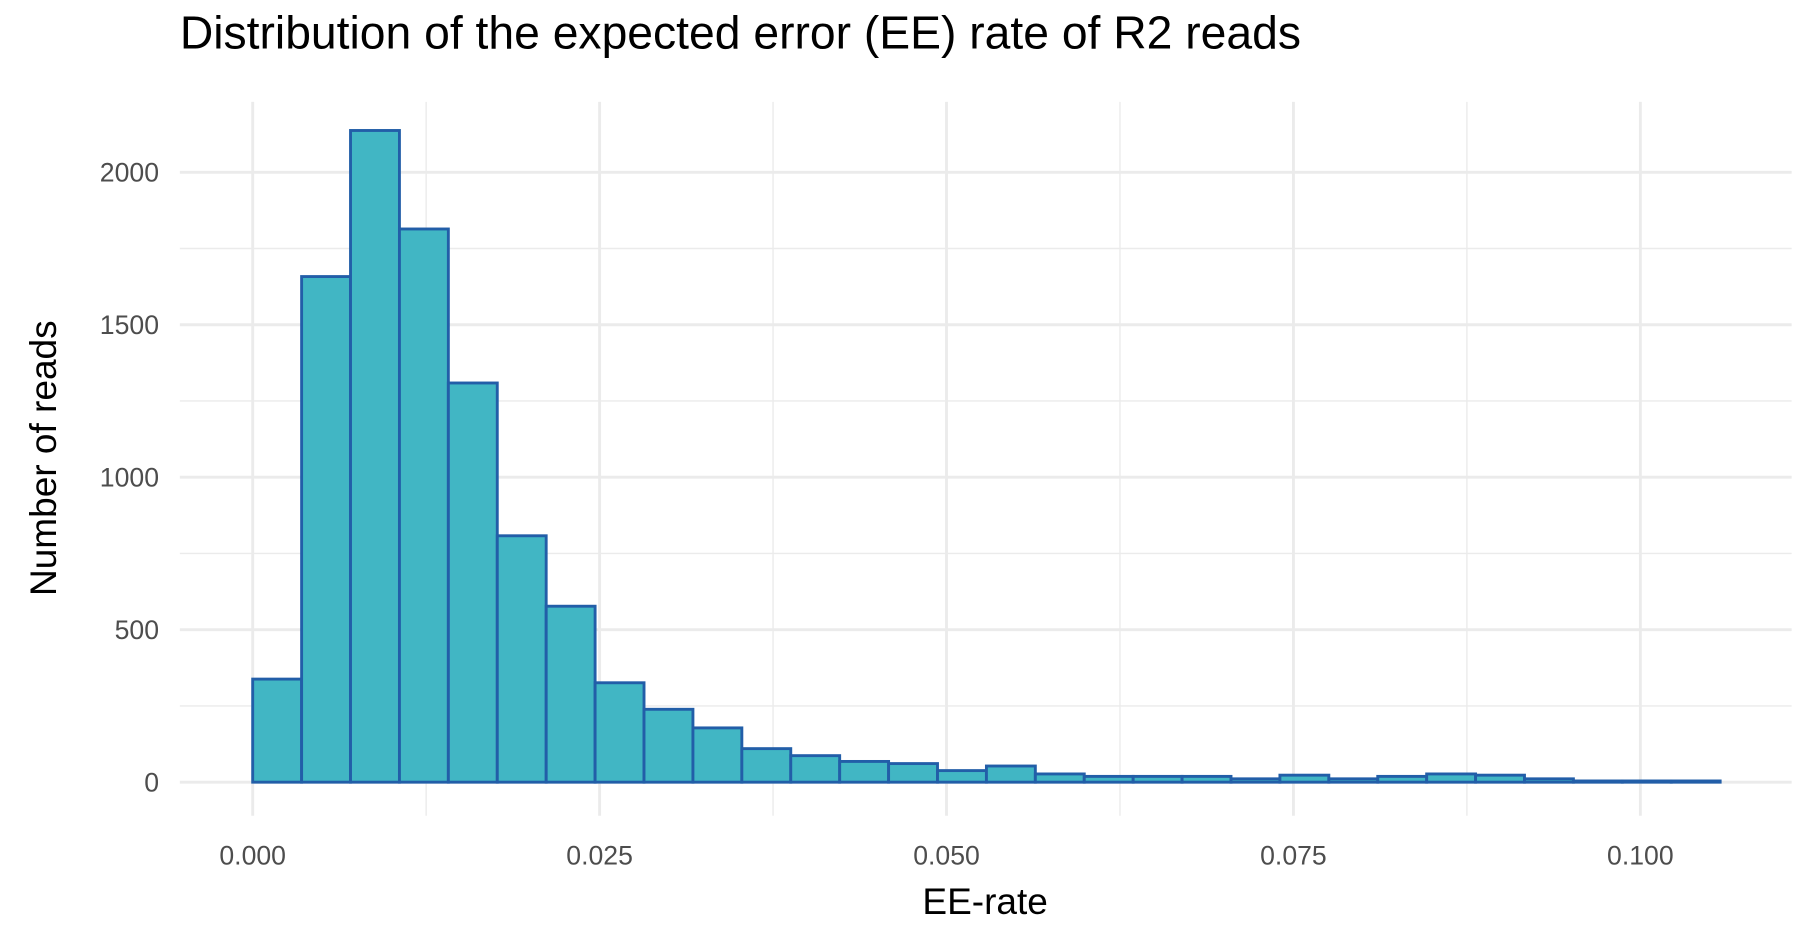  What do you see at coordinates (1293, 855) in the screenshot?
I see `x-tick-label: 0.075` at bounding box center [1293, 855].